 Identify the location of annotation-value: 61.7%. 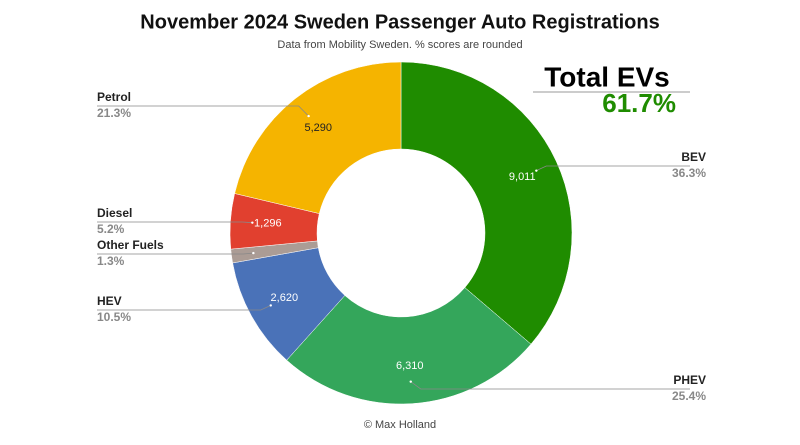
(639, 103).